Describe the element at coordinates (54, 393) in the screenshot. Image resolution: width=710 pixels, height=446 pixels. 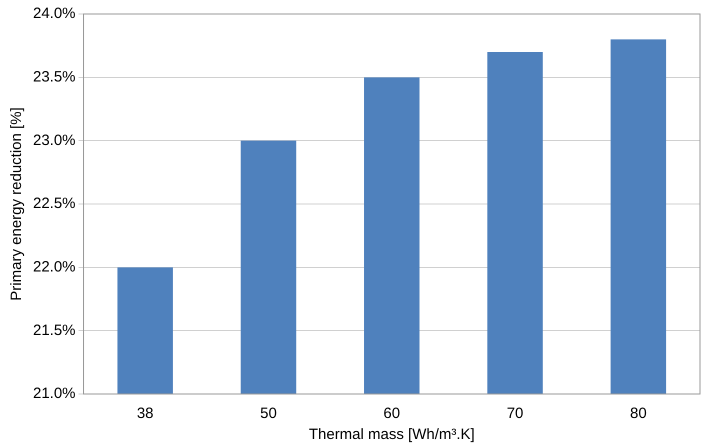
I see `y-tick-label: 21.0%` at that location.